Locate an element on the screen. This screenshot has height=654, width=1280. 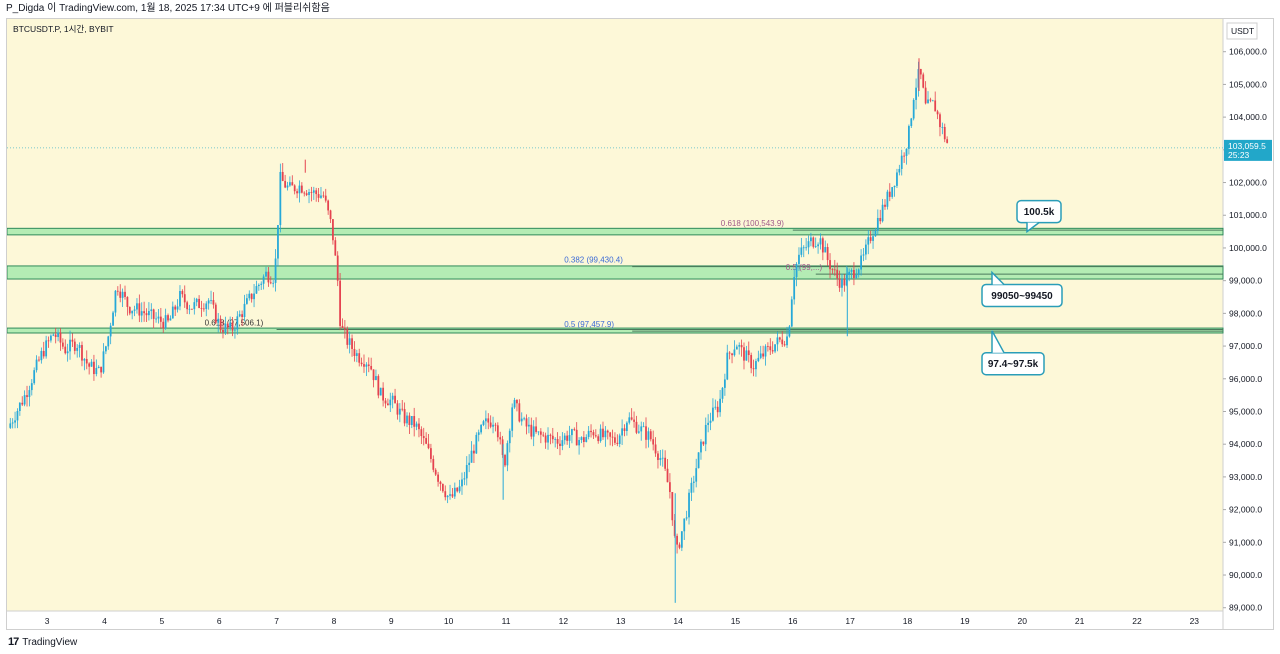
fib-label-0: 0.618 (100,543.9) is located at coordinates (752, 223).